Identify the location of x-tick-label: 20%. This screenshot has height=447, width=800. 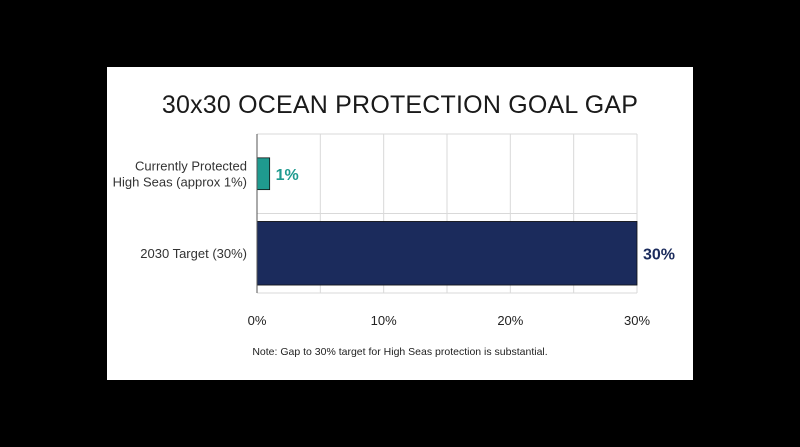
(510, 320).